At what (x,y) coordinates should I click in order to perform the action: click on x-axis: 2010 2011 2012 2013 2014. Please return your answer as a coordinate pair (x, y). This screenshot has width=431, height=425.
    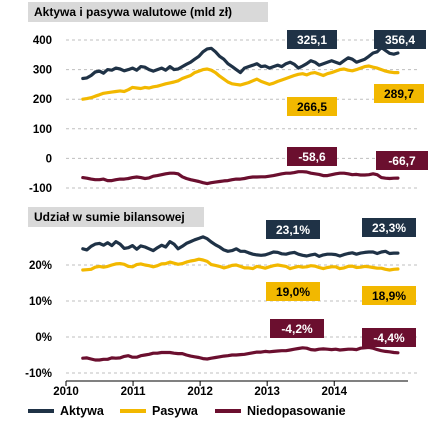
    Looking at the image, I should click on (230, 389).